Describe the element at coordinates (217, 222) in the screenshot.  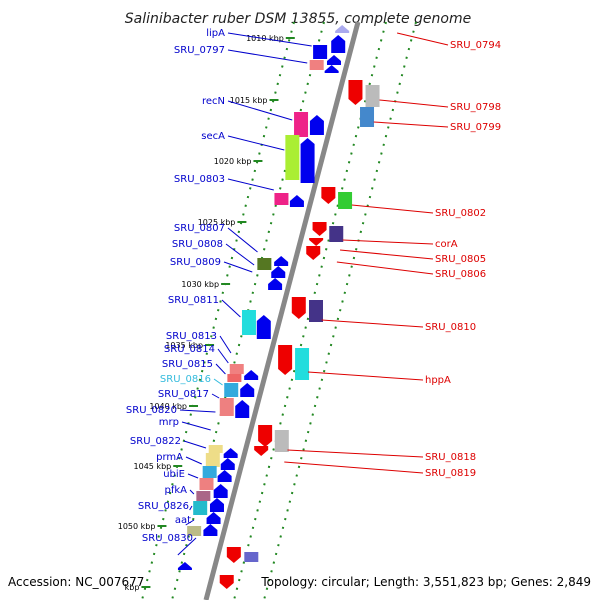
I see `kbp-tick-label: 1025 kbp` at that location.